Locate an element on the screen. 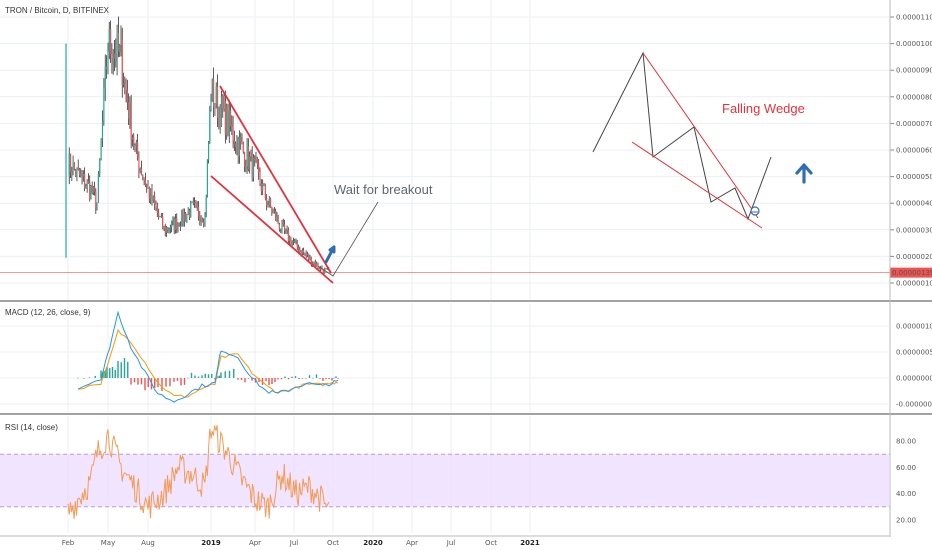  x-tick-label: Apr is located at coordinates (412, 543).